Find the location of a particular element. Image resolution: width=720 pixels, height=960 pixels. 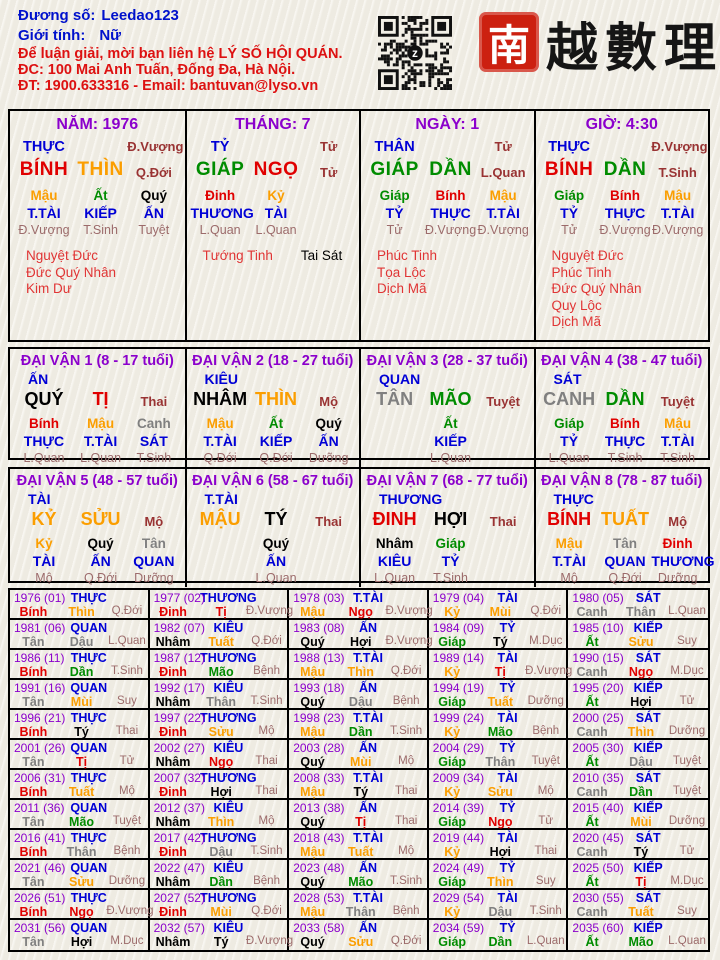

year-cell-top: 2020 (45) SÁT is located at coordinates (638, 838).